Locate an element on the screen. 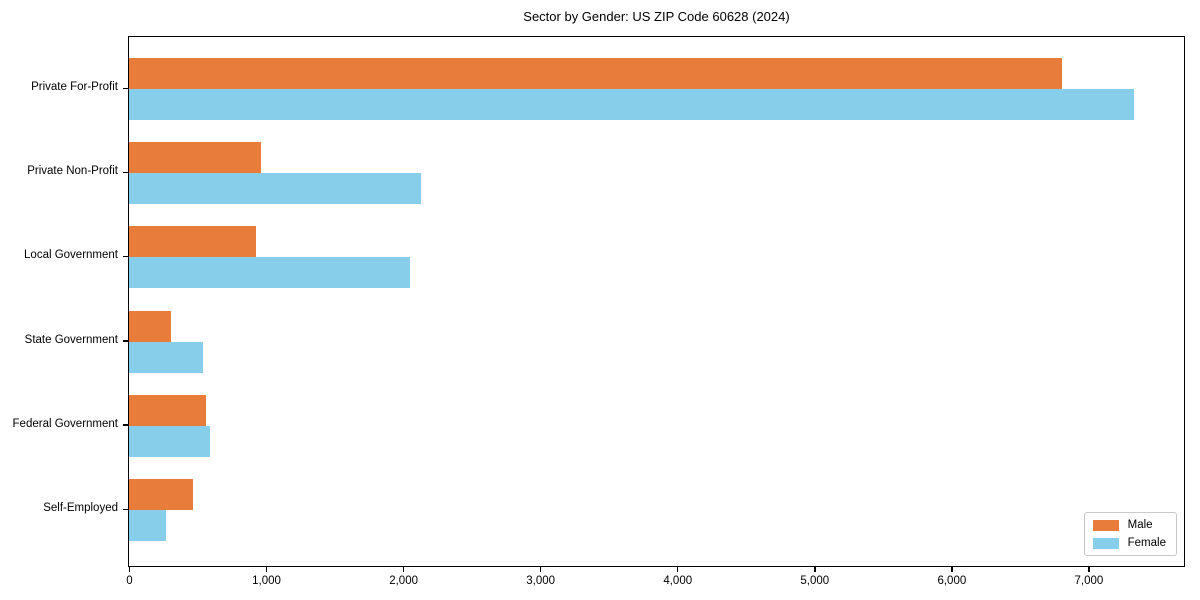 Image resolution: width=1200 pixels, height=600 pixels. legend-label: Female is located at coordinates (1146, 543).